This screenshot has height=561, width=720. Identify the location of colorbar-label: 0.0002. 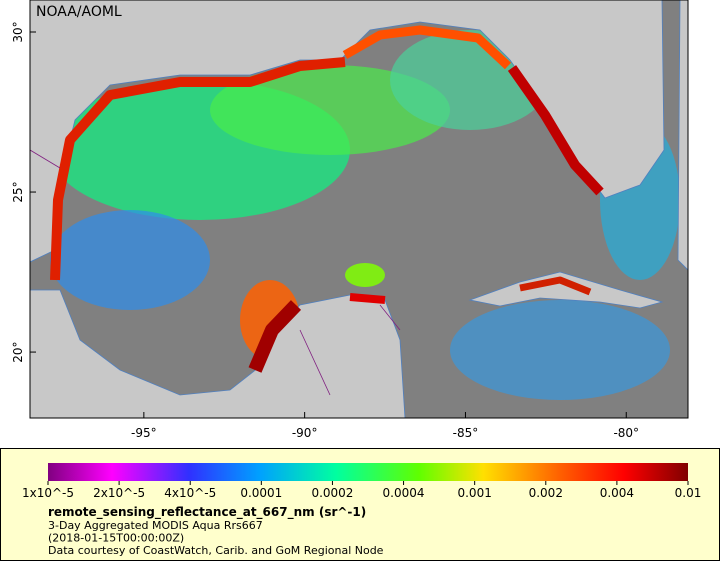
(332, 493).